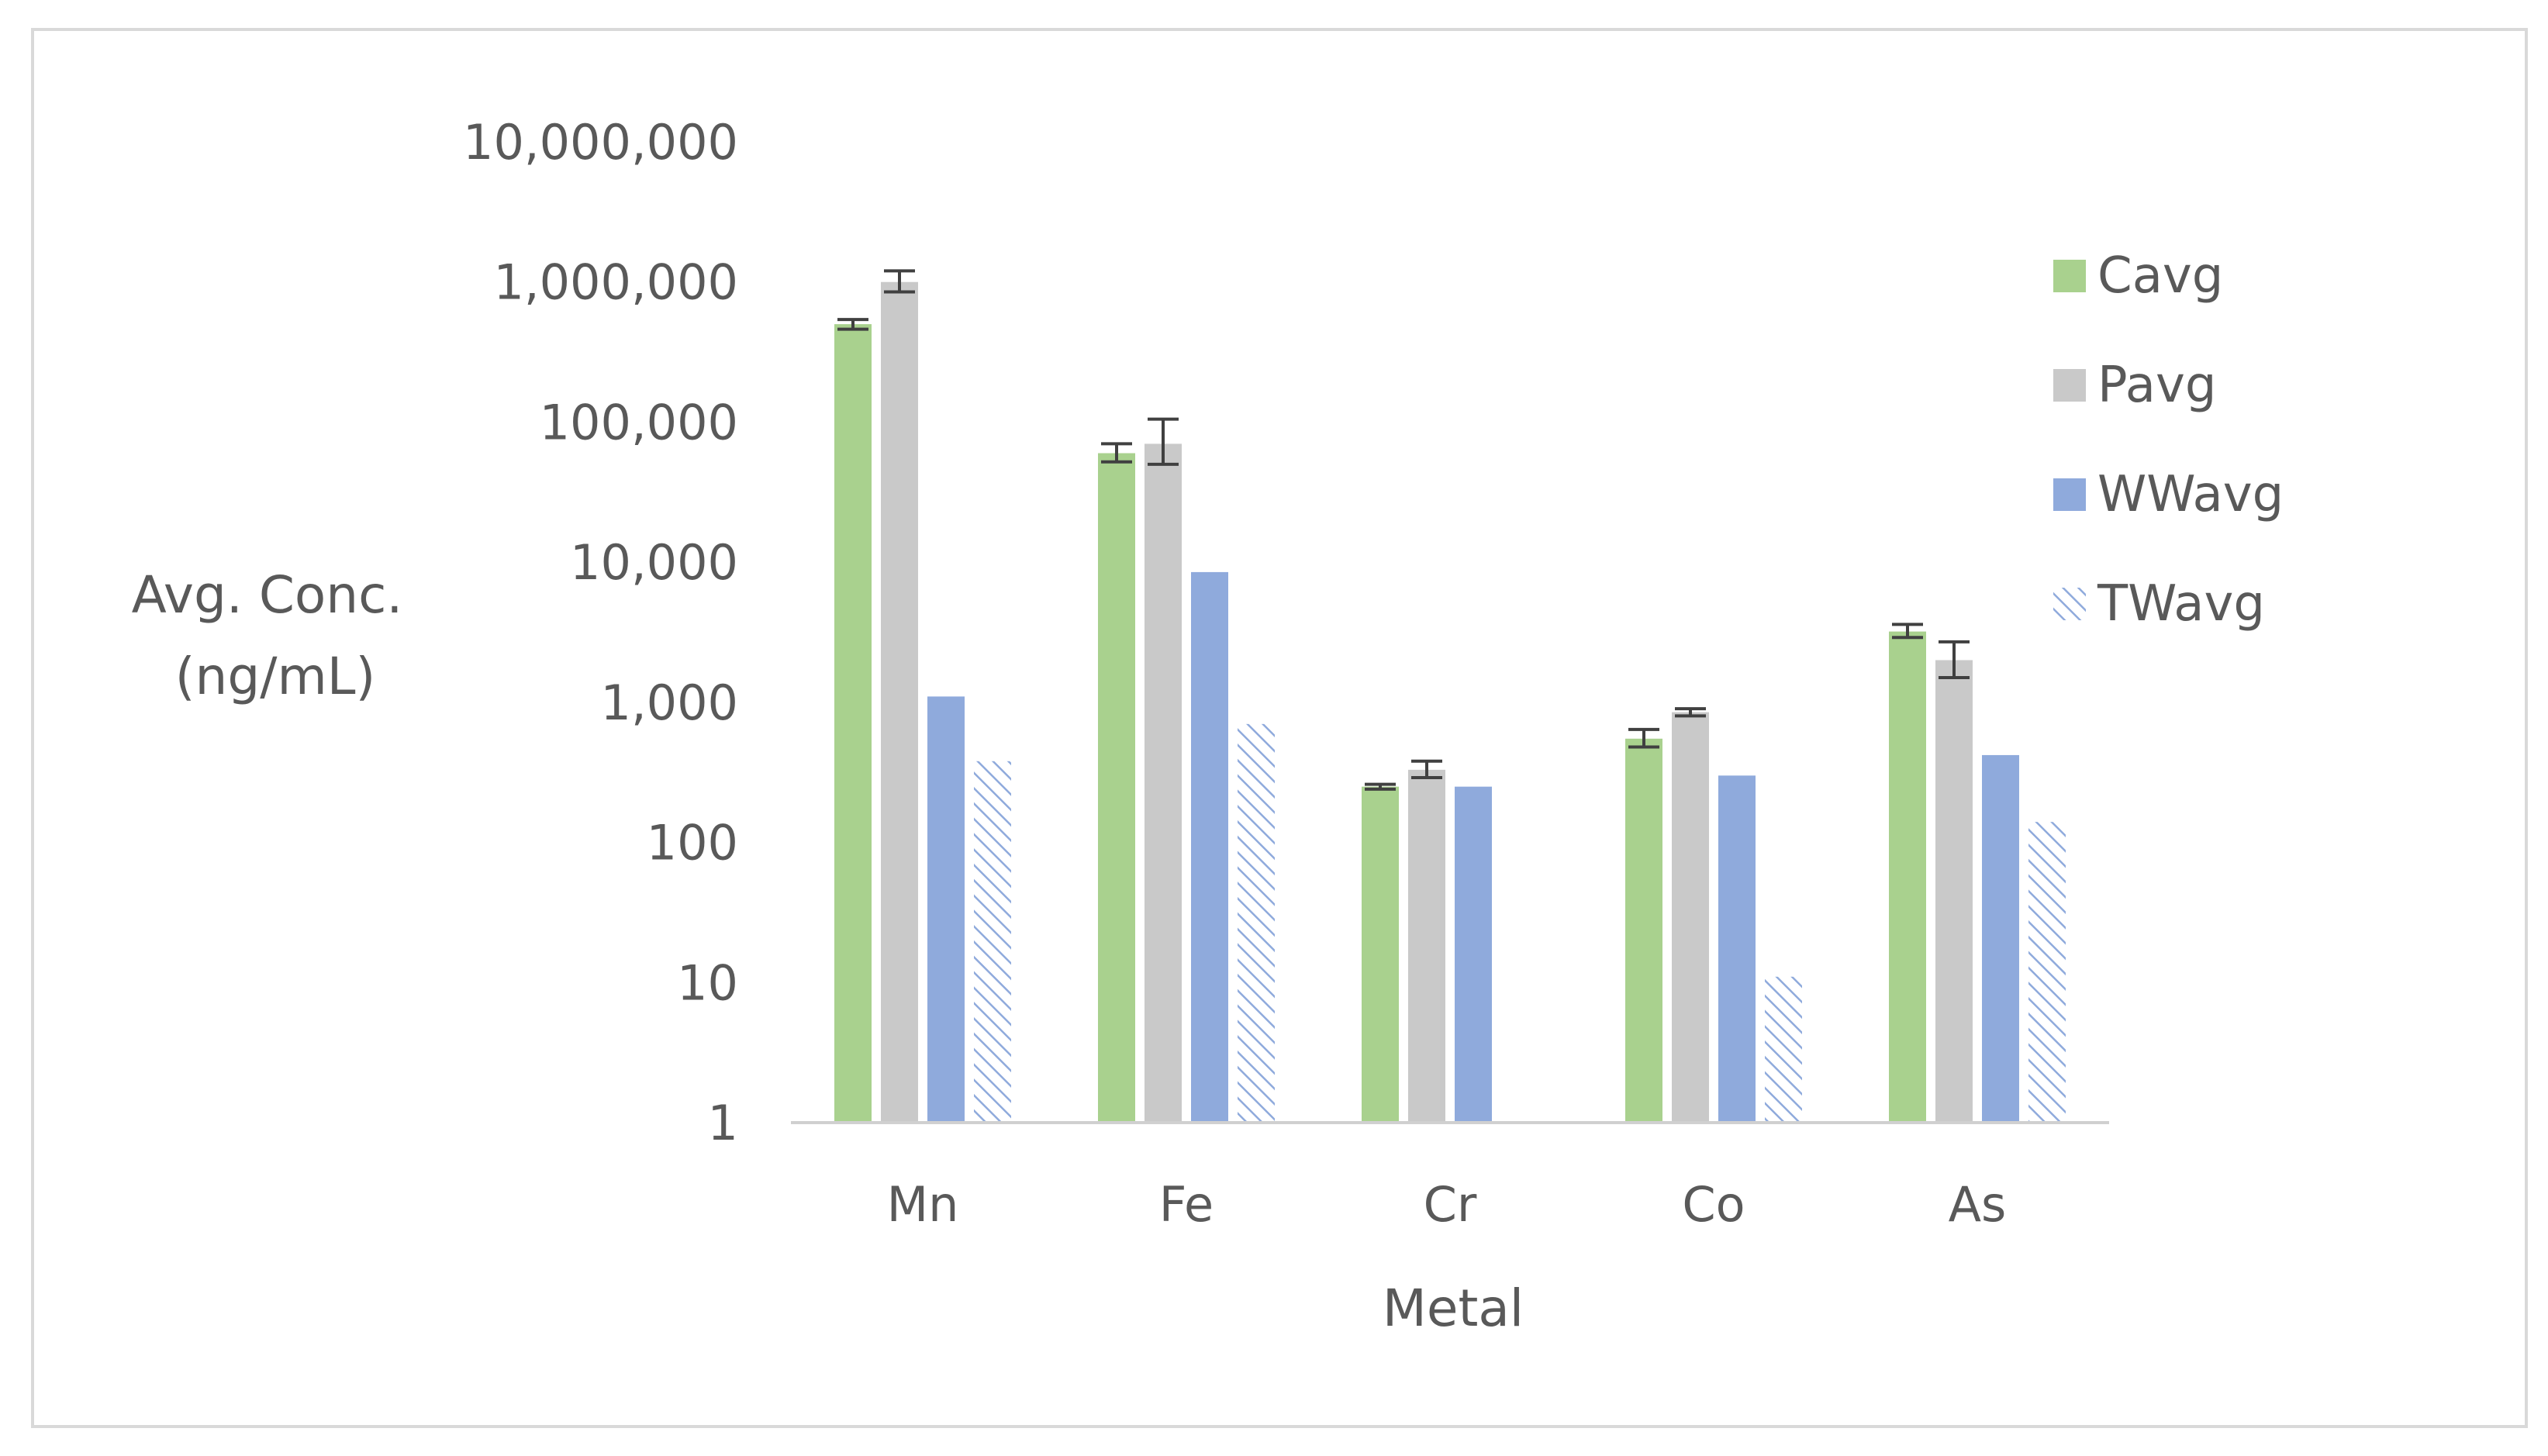  I want to click on y-tick-label-1: 10, so click(707, 983).